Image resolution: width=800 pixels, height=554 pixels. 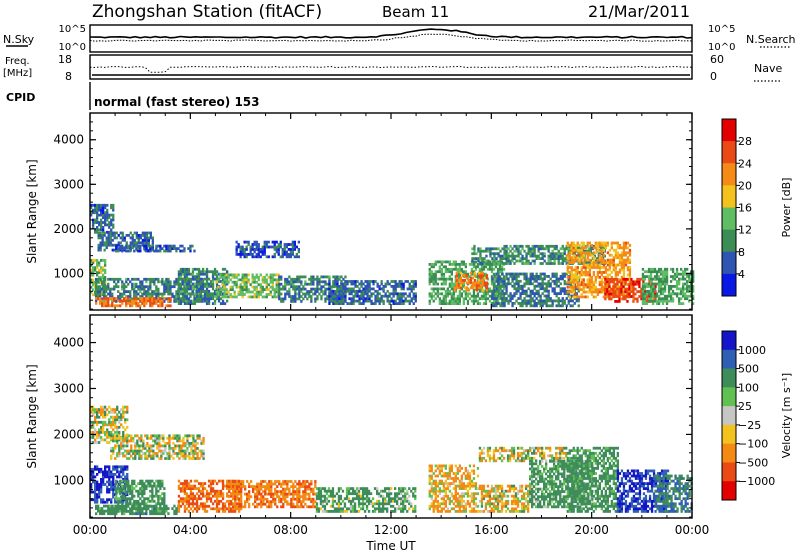 I want to click on freq-unit-label: [MHz], so click(x=17, y=73).